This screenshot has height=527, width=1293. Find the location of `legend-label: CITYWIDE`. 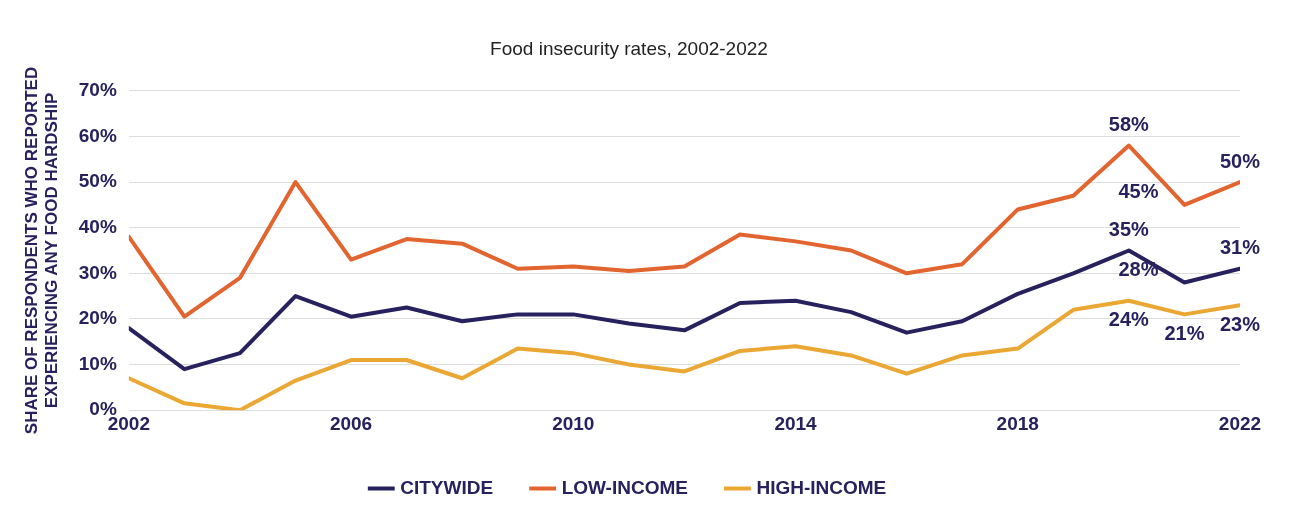

legend-label: CITYWIDE is located at coordinates (447, 487).